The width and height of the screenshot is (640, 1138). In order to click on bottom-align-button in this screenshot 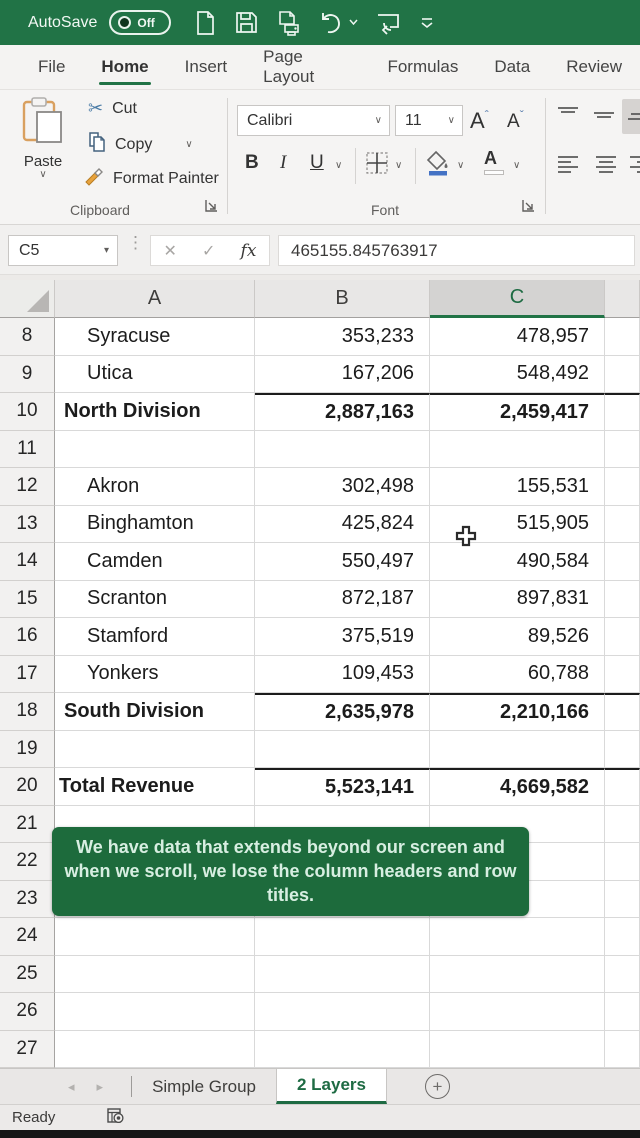, I will do `click(631, 116)`.